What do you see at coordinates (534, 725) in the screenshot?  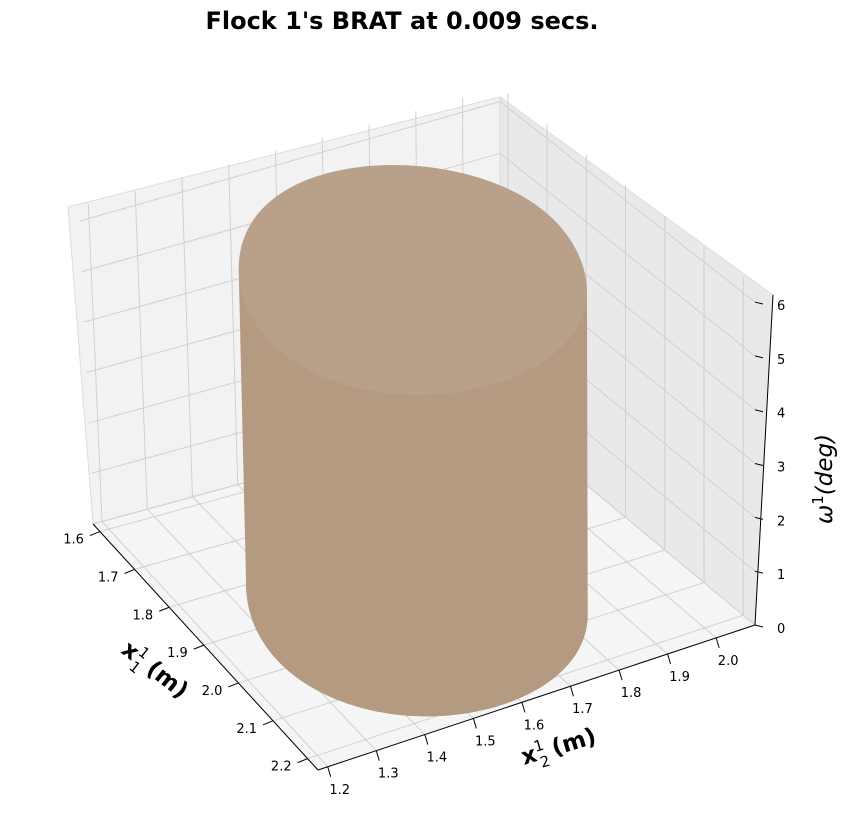 I see `y-tick-label: 1.6` at bounding box center [534, 725].